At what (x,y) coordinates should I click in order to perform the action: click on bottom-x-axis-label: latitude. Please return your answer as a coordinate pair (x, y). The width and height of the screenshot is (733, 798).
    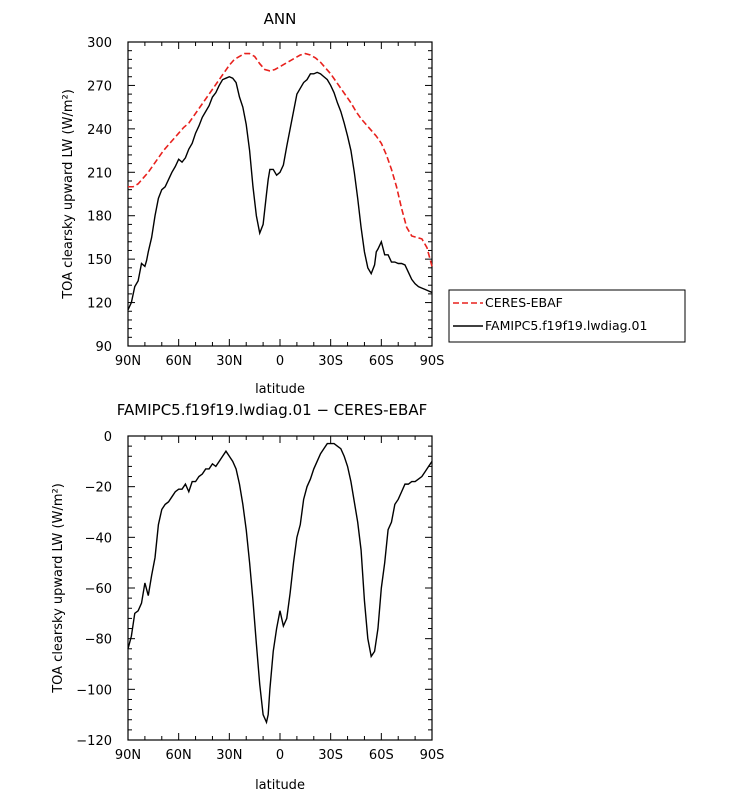
    Looking at the image, I should click on (280, 785).